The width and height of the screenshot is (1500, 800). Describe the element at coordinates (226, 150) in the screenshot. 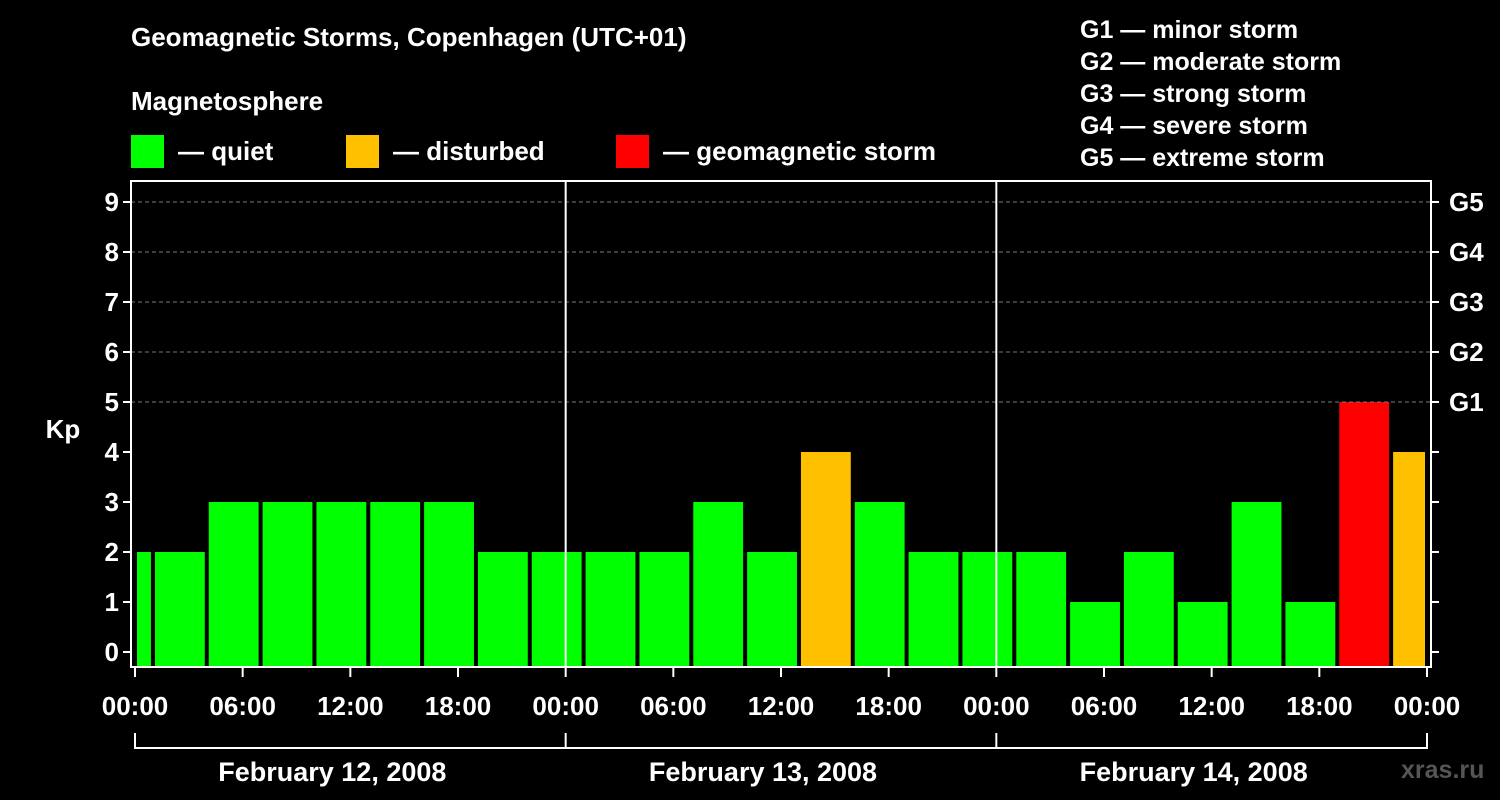

I see `legend-label-quiet: — quiet` at that location.